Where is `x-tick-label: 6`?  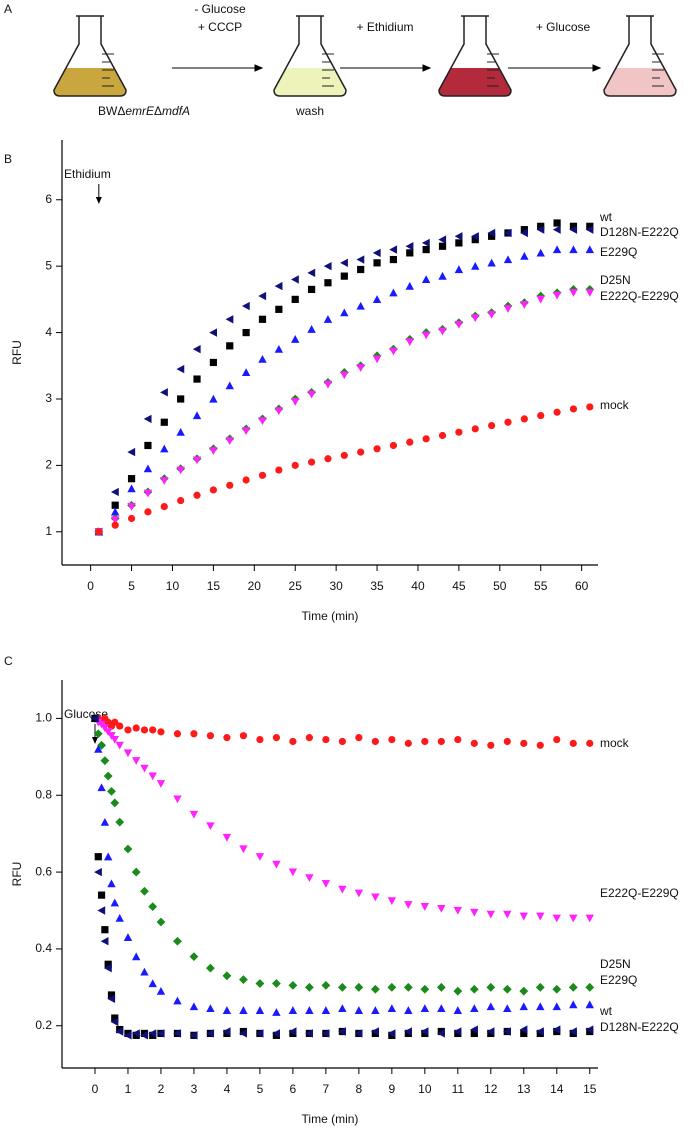 x-tick-label: 6 is located at coordinates (293, 1089).